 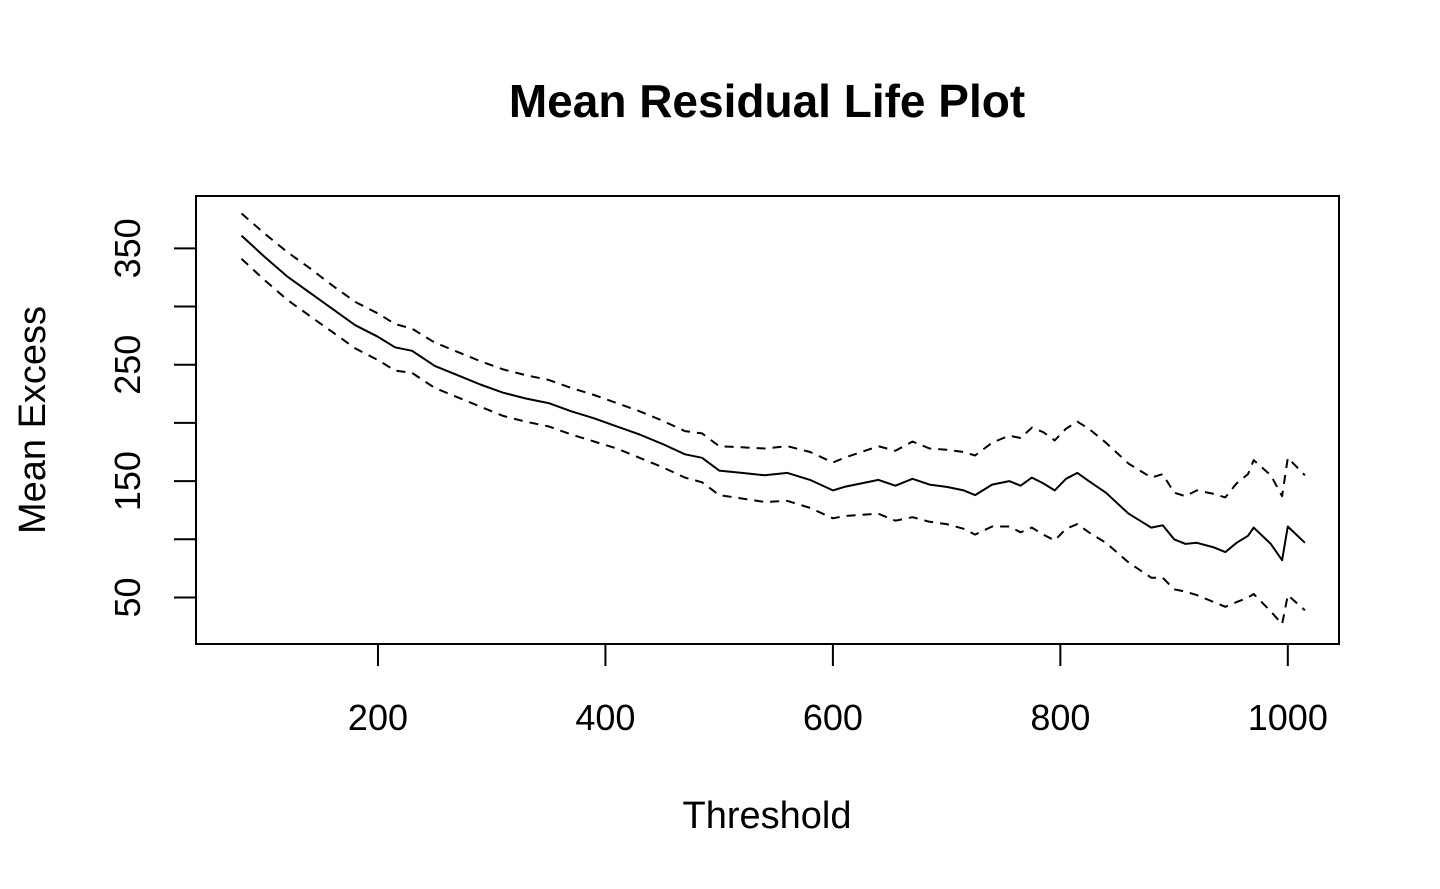 What do you see at coordinates (1060, 717) in the screenshot?
I see `x-tick-label: 800` at bounding box center [1060, 717].